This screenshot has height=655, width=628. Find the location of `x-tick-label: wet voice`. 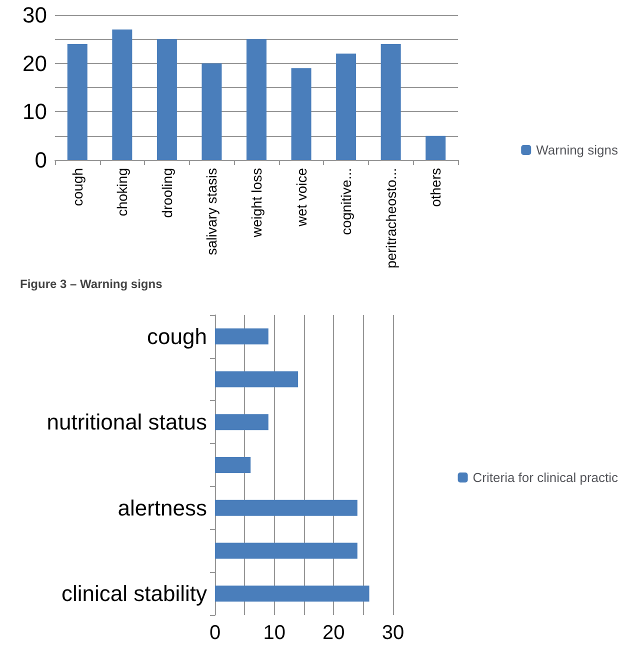

x-tick-label: wet voice is located at coordinates (301, 198).